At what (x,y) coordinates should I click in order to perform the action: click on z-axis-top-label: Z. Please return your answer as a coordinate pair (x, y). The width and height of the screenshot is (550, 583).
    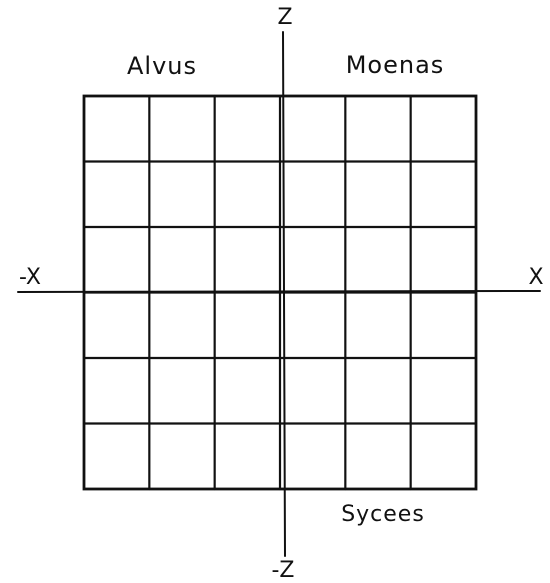
    Looking at the image, I should click on (284, 17).